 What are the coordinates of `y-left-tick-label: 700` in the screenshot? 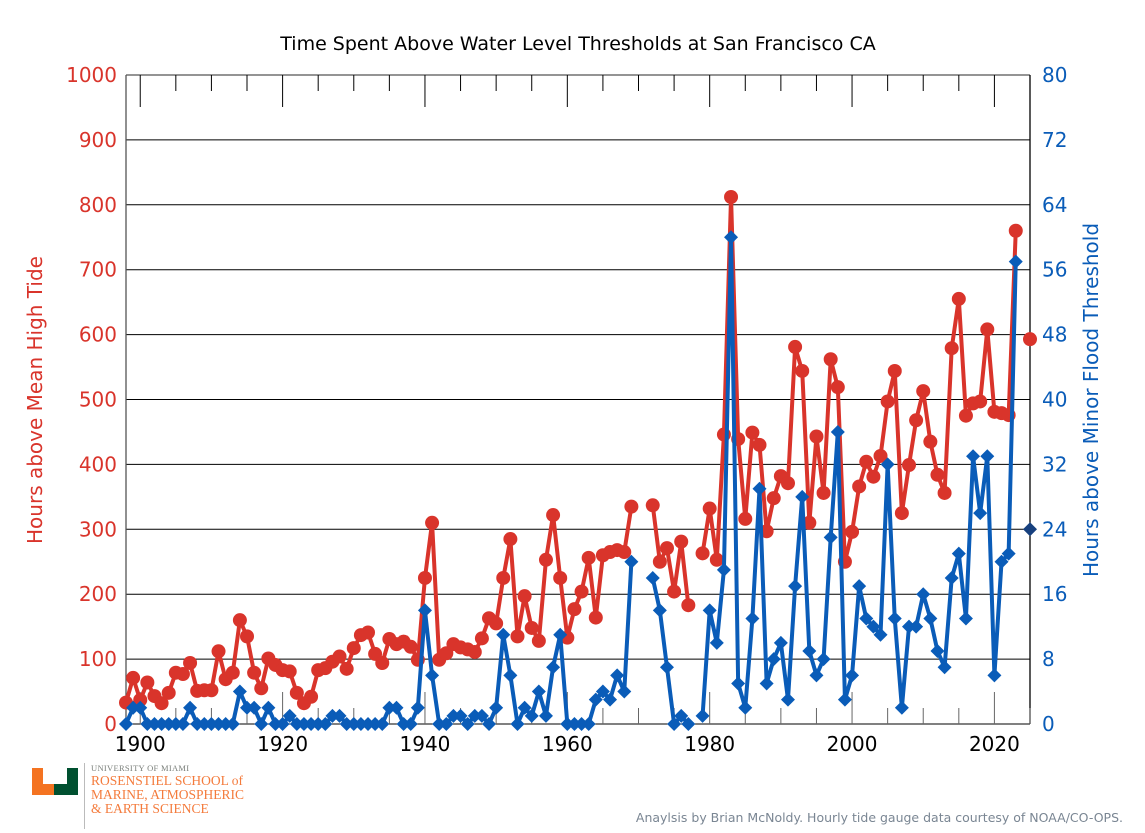 It's located at (98, 270).